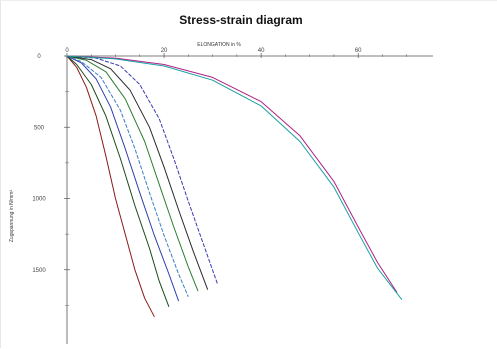 This screenshot has height=349, width=497. Describe the element at coordinates (39, 57) in the screenshot. I see `y-tick-label: 0` at that location.